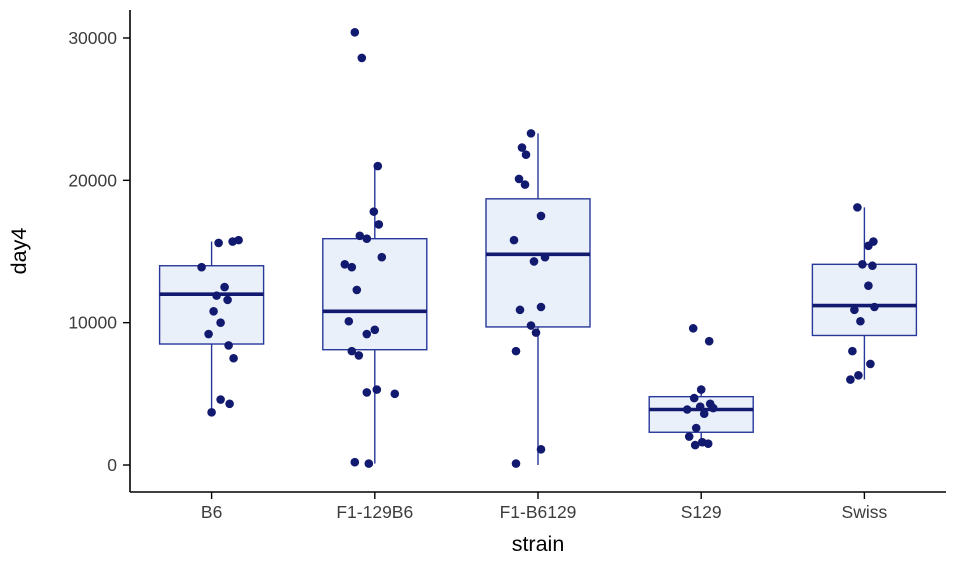 This screenshot has width=960, height=576. I want to click on boxplot-group-S129, so click(701, 387).